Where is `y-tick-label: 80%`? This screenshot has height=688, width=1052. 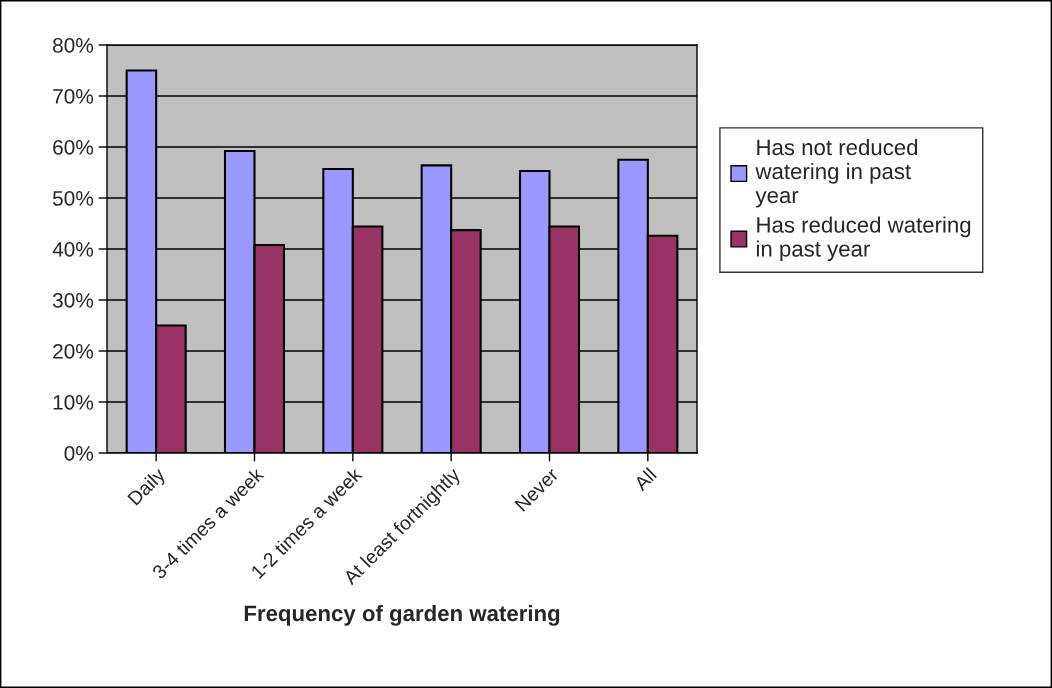 y-tick-label: 80% is located at coordinates (73, 45).